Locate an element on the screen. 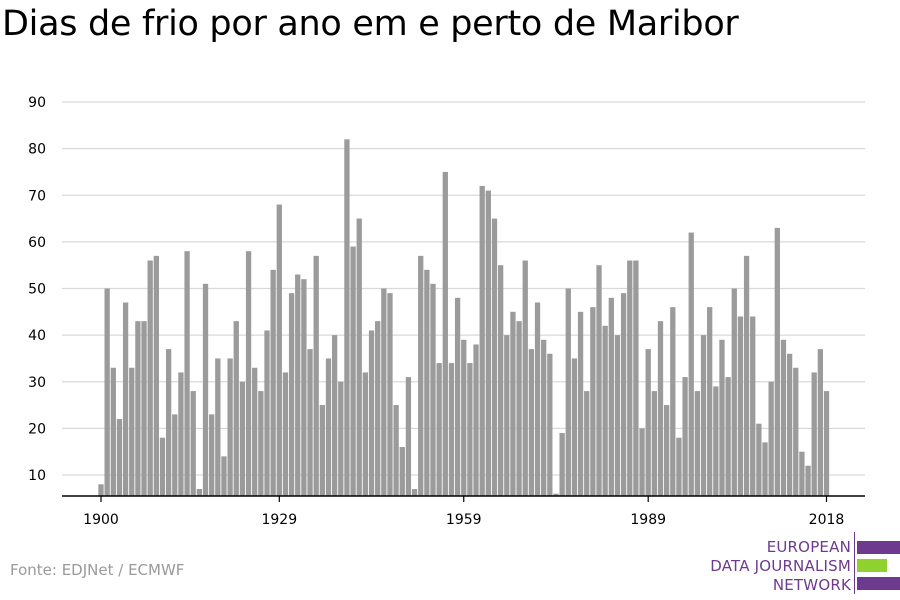  bar-1973 is located at coordinates (550, 424).